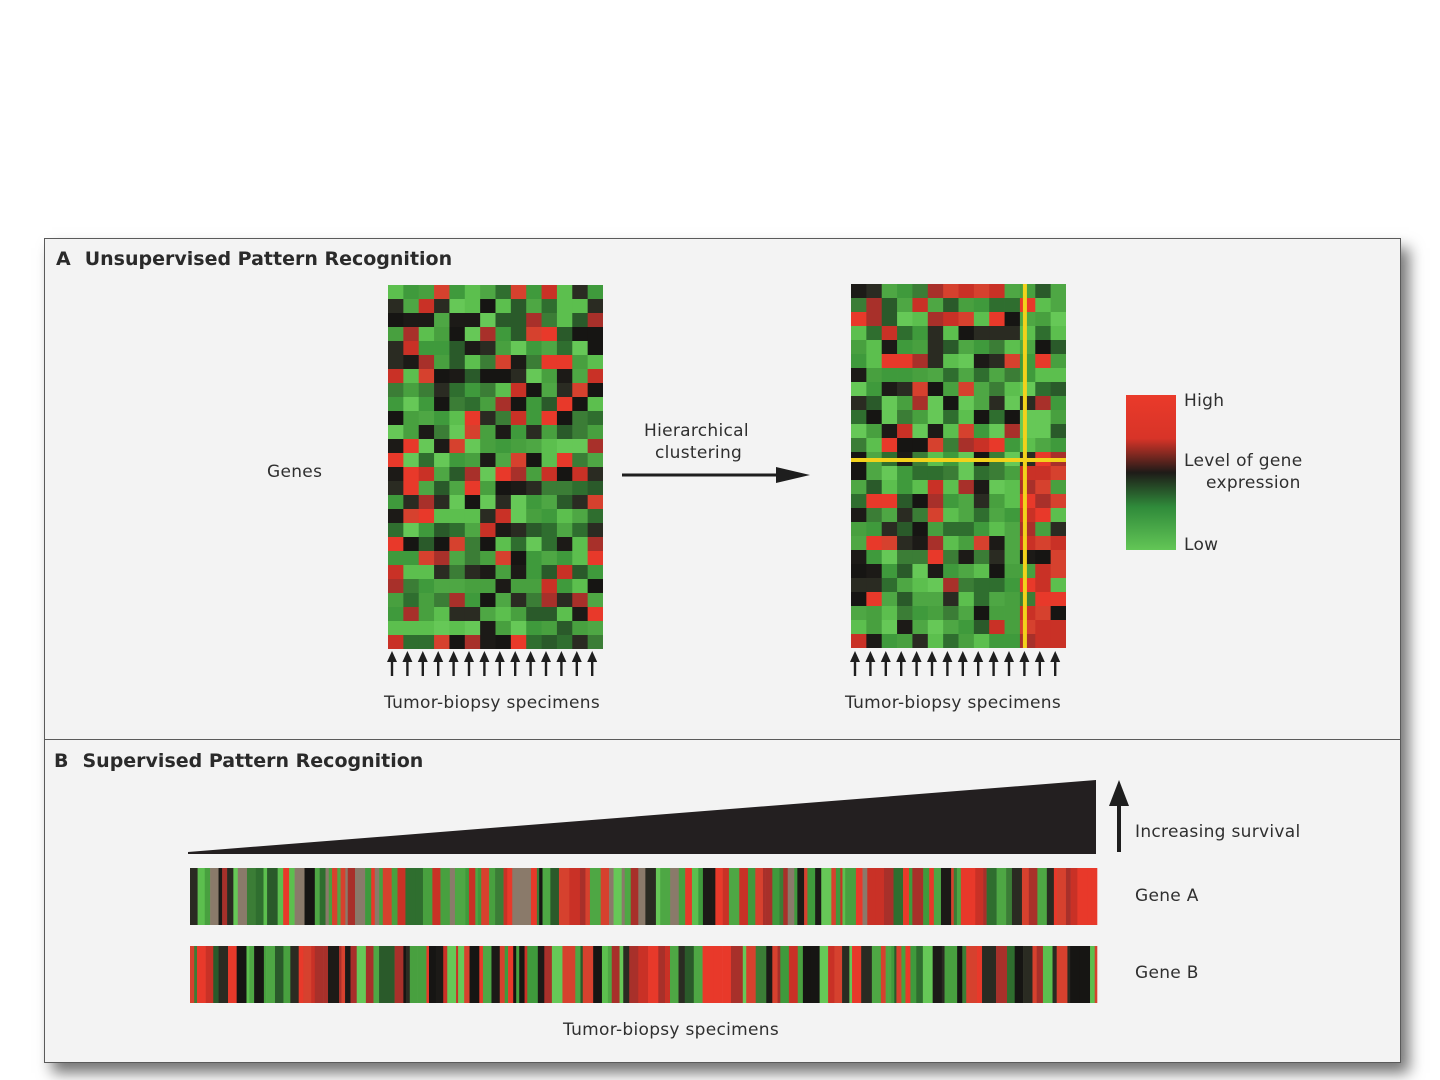  What do you see at coordinates (642, 817) in the screenshot?
I see `survival-wedge` at bounding box center [642, 817].